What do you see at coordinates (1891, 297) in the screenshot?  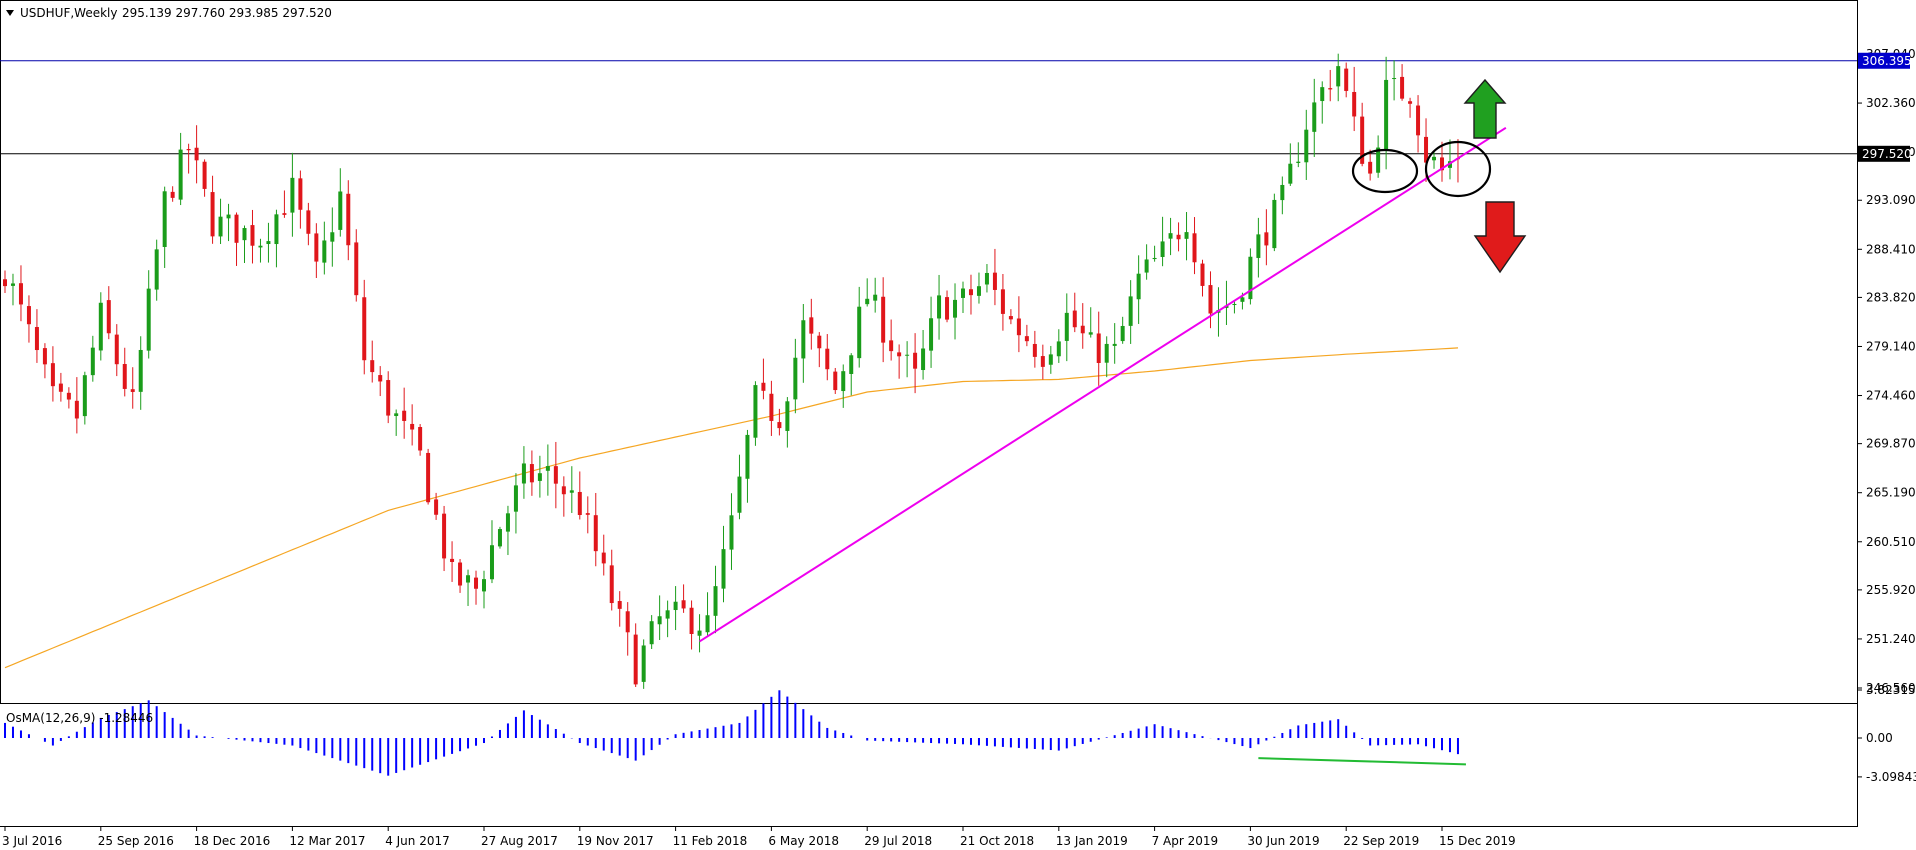 I see `price-tick-label: 283.820` at bounding box center [1891, 297].